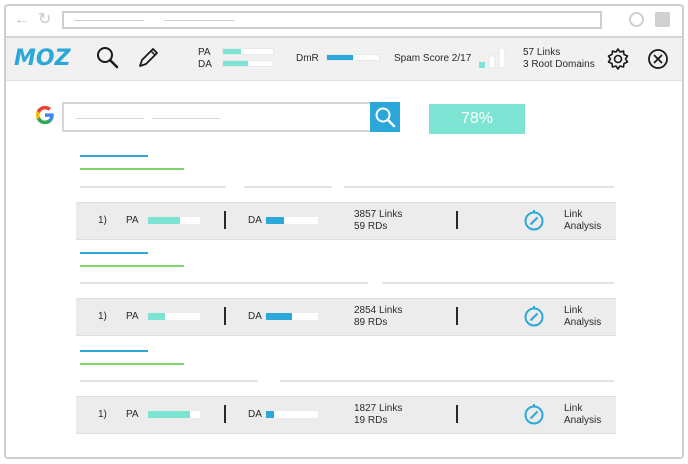  I want to click on profile-button, so click(636, 19).